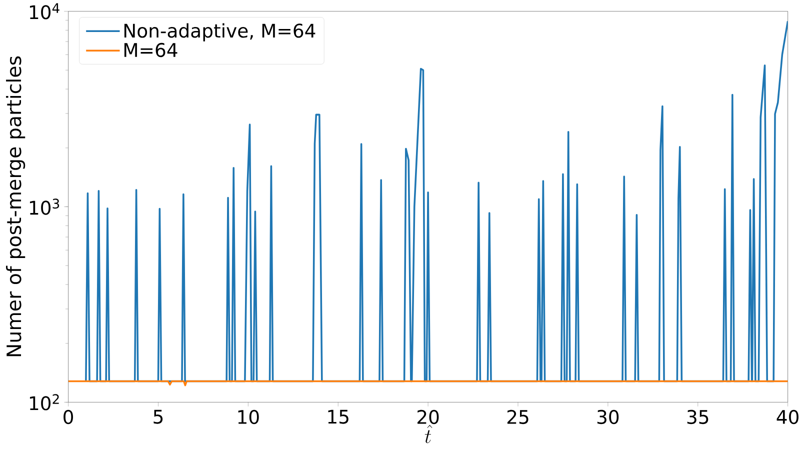 The width and height of the screenshot is (803, 461). I want to click on y-tick-label: 10$^{4}$, so click(45, 11).